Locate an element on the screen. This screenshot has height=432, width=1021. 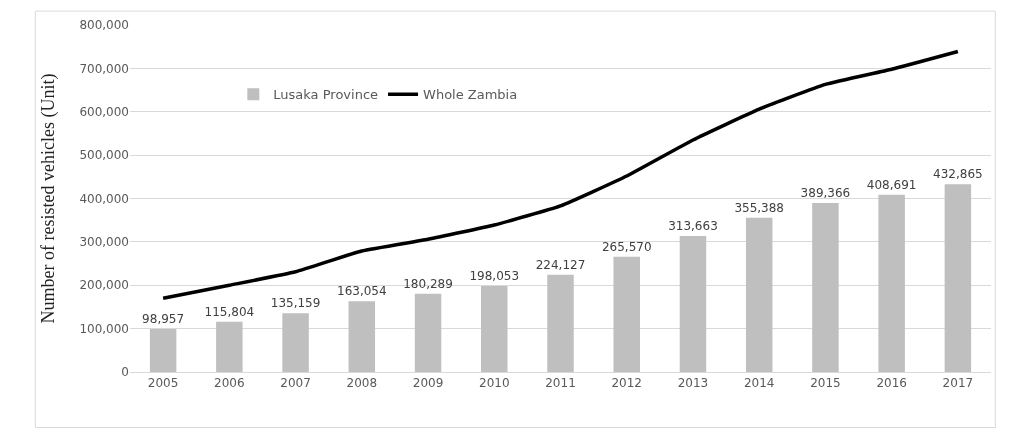
data-label: 135,159 is located at coordinates (295, 303).